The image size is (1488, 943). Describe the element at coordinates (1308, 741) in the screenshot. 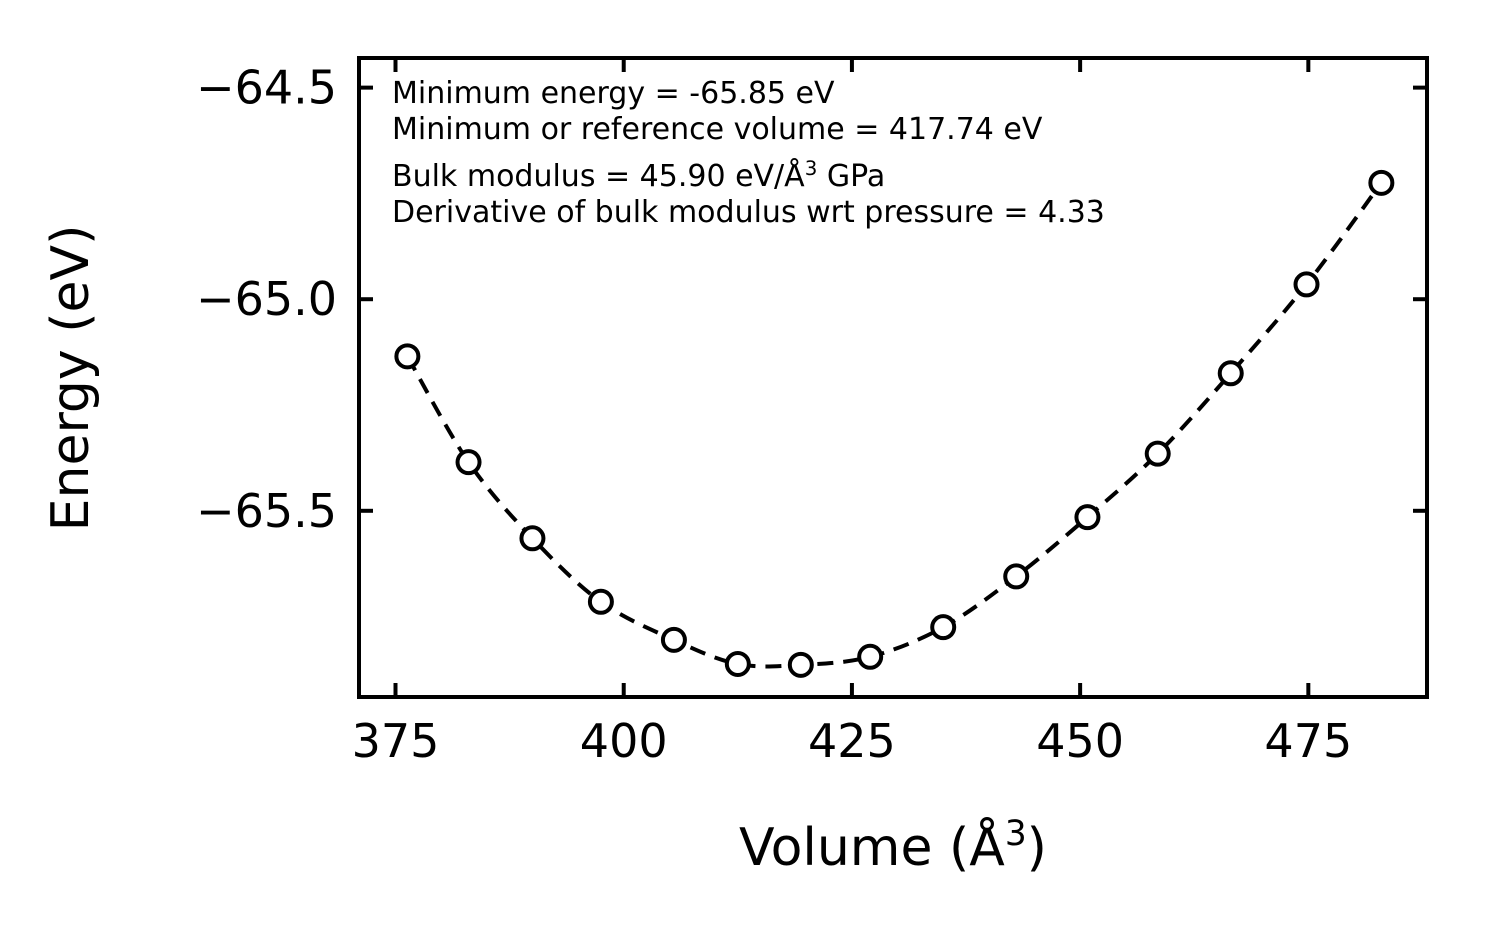

I see `x-tick-label: 475` at that location.